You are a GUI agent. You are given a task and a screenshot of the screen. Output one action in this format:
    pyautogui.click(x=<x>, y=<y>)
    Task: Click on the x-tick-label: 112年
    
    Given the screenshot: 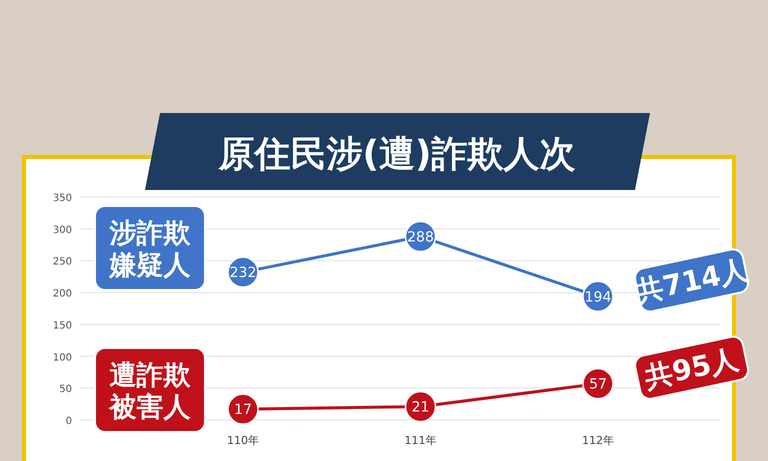 What is the action you would take?
    pyautogui.click(x=598, y=440)
    